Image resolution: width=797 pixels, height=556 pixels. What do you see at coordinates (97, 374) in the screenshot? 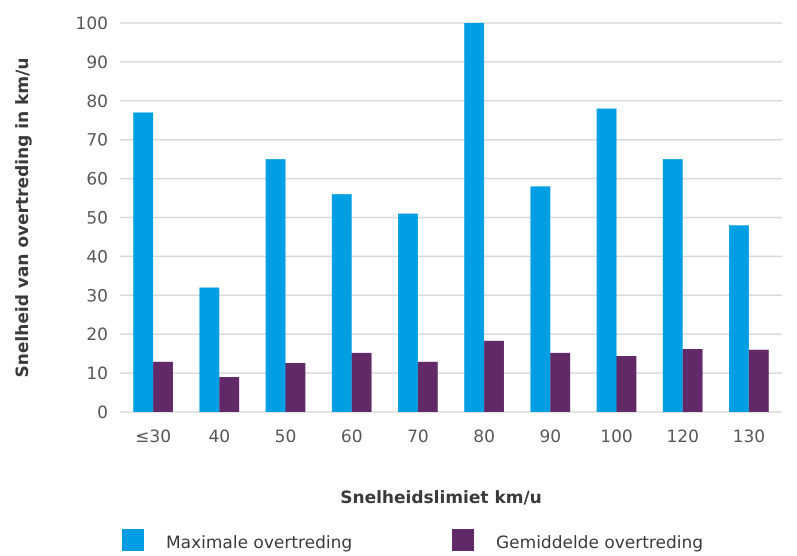
I see `y-tick-label: 10` at bounding box center [97, 374].